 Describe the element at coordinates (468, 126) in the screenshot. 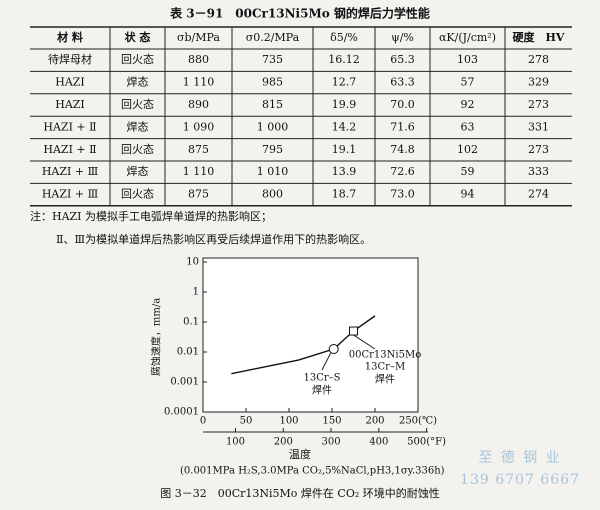

I see `table-cell: 63` at that location.